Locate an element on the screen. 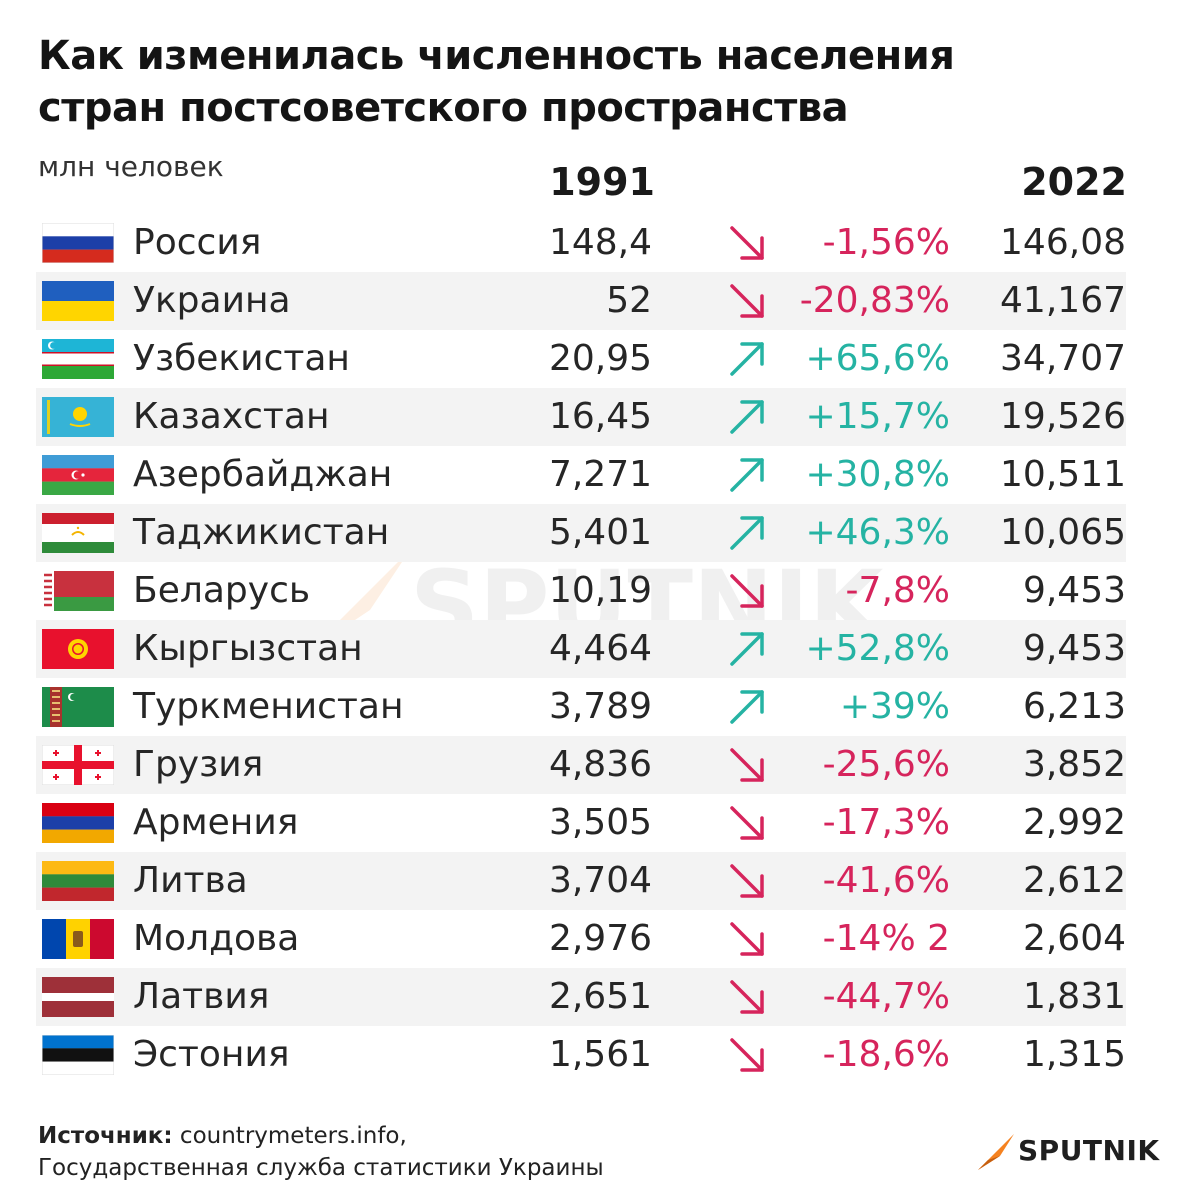 This screenshot has width=1187, height=1197. turkmenistan-flag-icon is located at coordinates (78, 707).